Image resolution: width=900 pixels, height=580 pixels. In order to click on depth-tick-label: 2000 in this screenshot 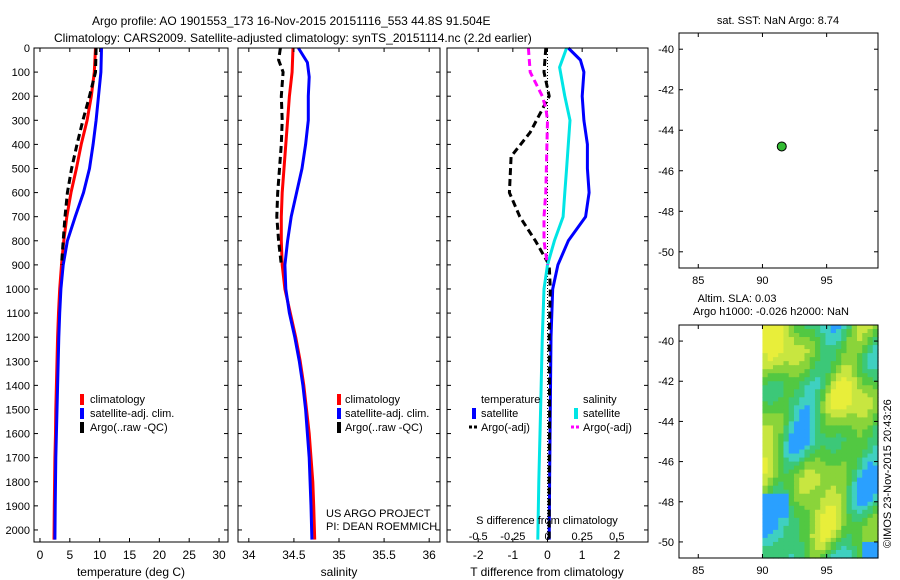, I will do `click(18, 531)`.